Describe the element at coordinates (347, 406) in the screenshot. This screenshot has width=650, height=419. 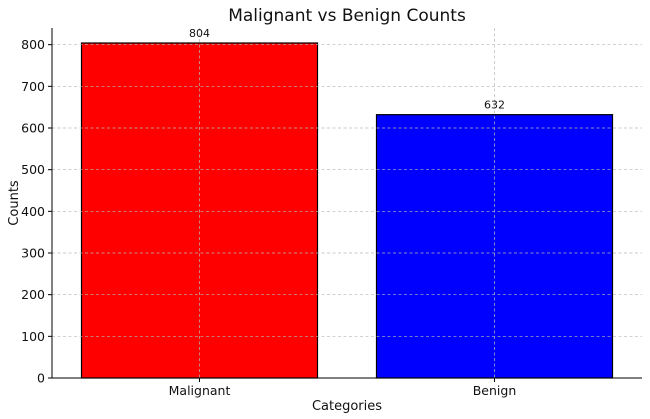
I see `x-axis-label: Categories` at that location.